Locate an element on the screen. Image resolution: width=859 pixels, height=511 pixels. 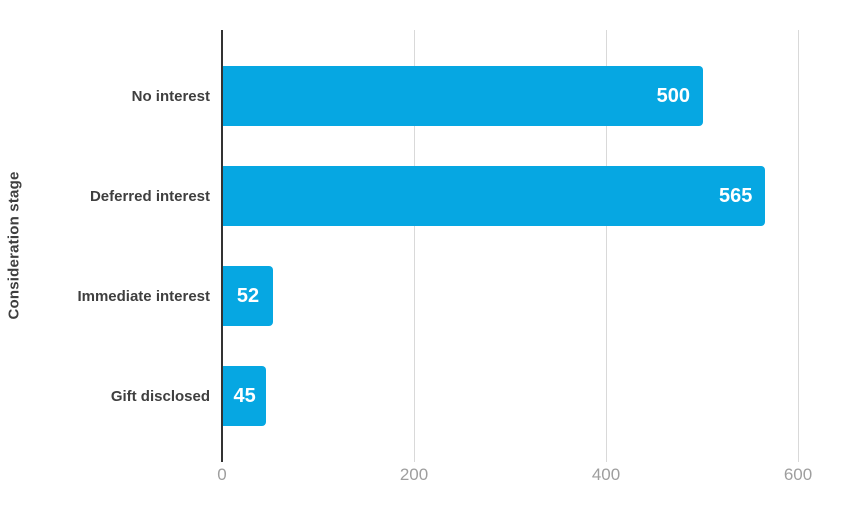
bar: 52 is located at coordinates (248, 296).